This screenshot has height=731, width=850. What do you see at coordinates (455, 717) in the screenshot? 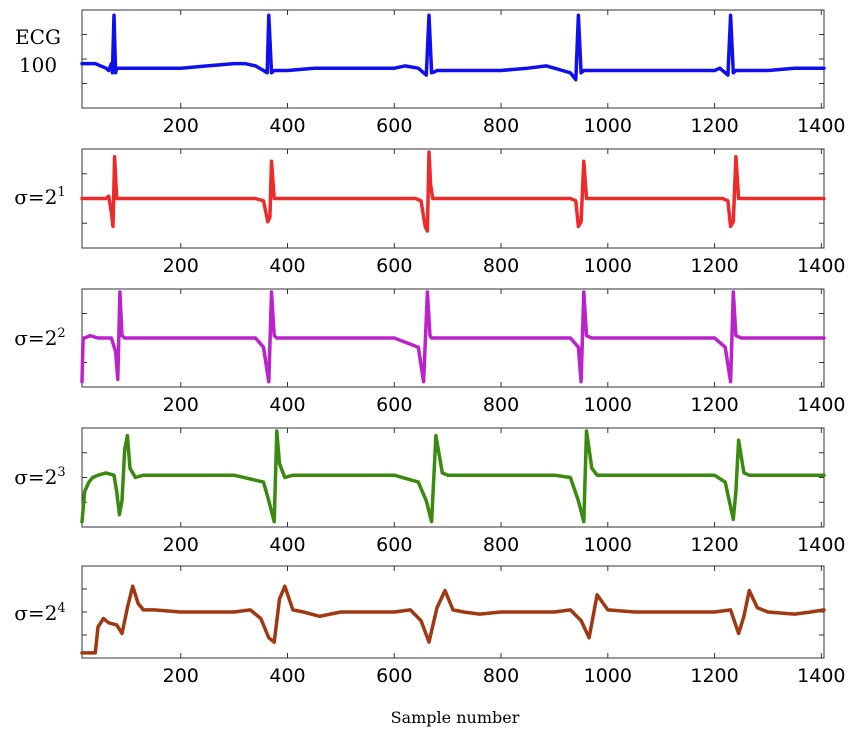
I see `x-axis-label: Sample number` at bounding box center [455, 717].